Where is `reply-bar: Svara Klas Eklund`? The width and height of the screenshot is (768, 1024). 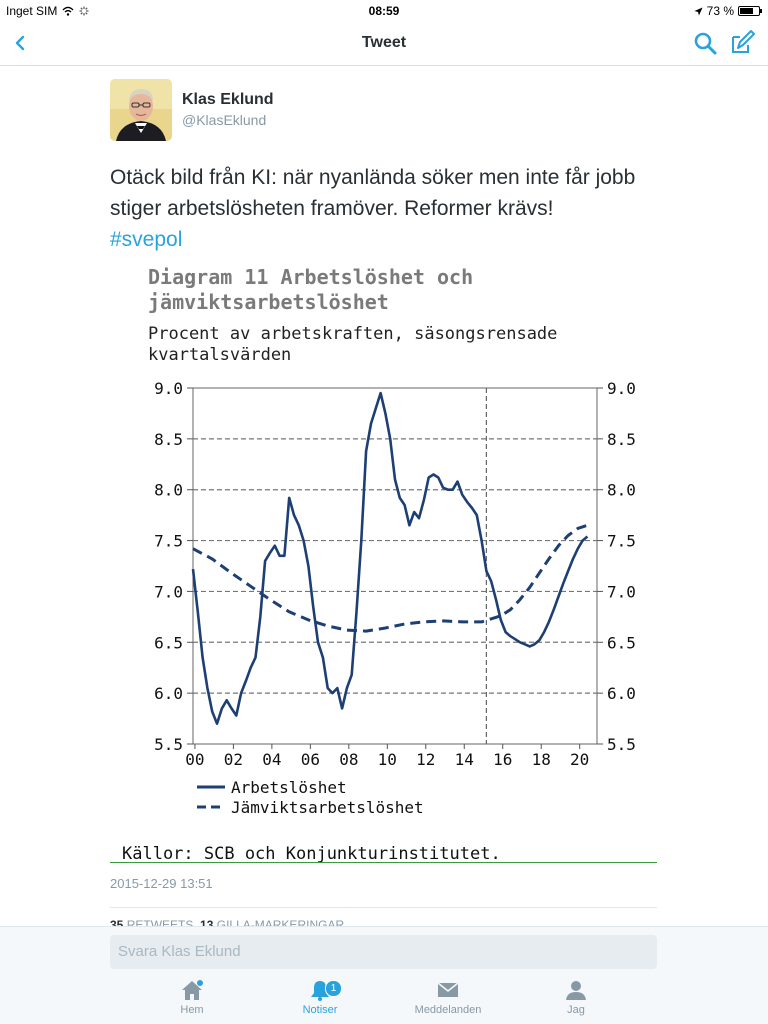 reply-bar: Svara Klas Eklund is located at coordinates (384, 950).